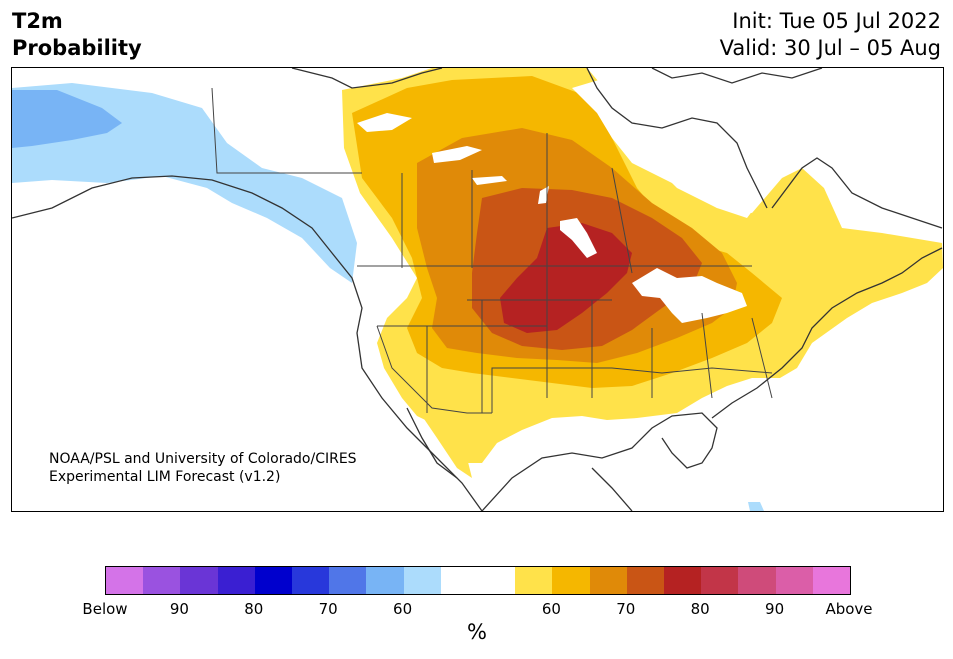 The width and height of the screenshot is (953, 659). I want to click on colorbar-unit: %, so click(477, 632).